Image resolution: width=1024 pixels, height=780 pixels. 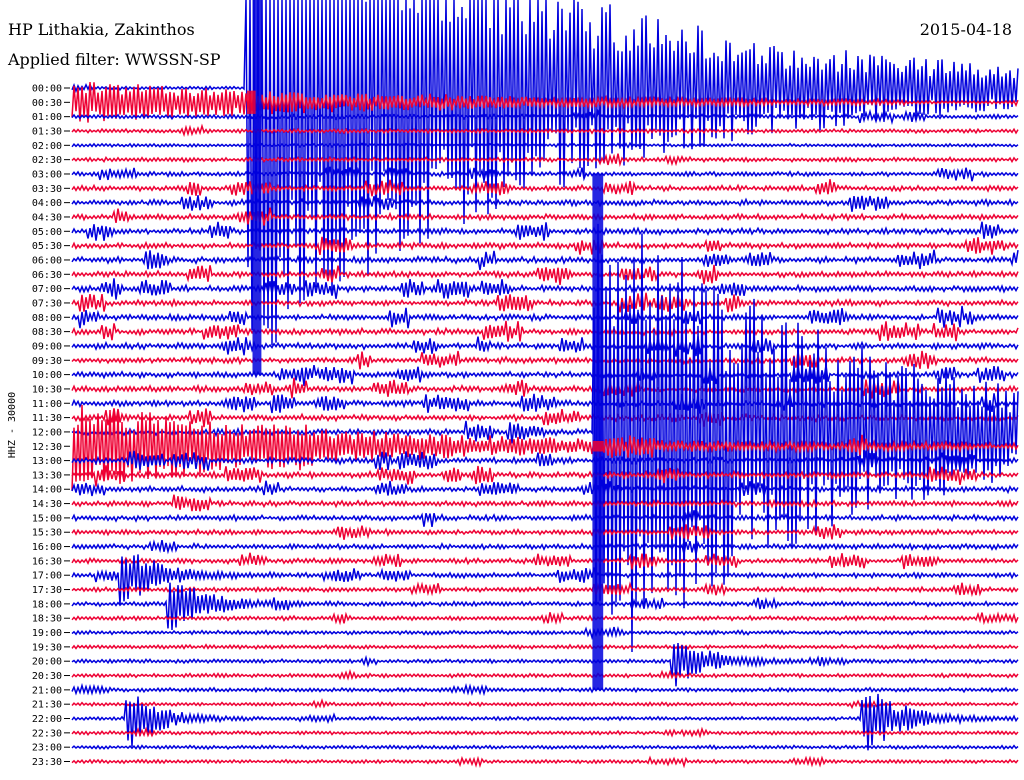 What do you see at coordinates (47, 590) in the screenshot?
I see `row-time-label: 17:30` at bounding box center [47, 590].